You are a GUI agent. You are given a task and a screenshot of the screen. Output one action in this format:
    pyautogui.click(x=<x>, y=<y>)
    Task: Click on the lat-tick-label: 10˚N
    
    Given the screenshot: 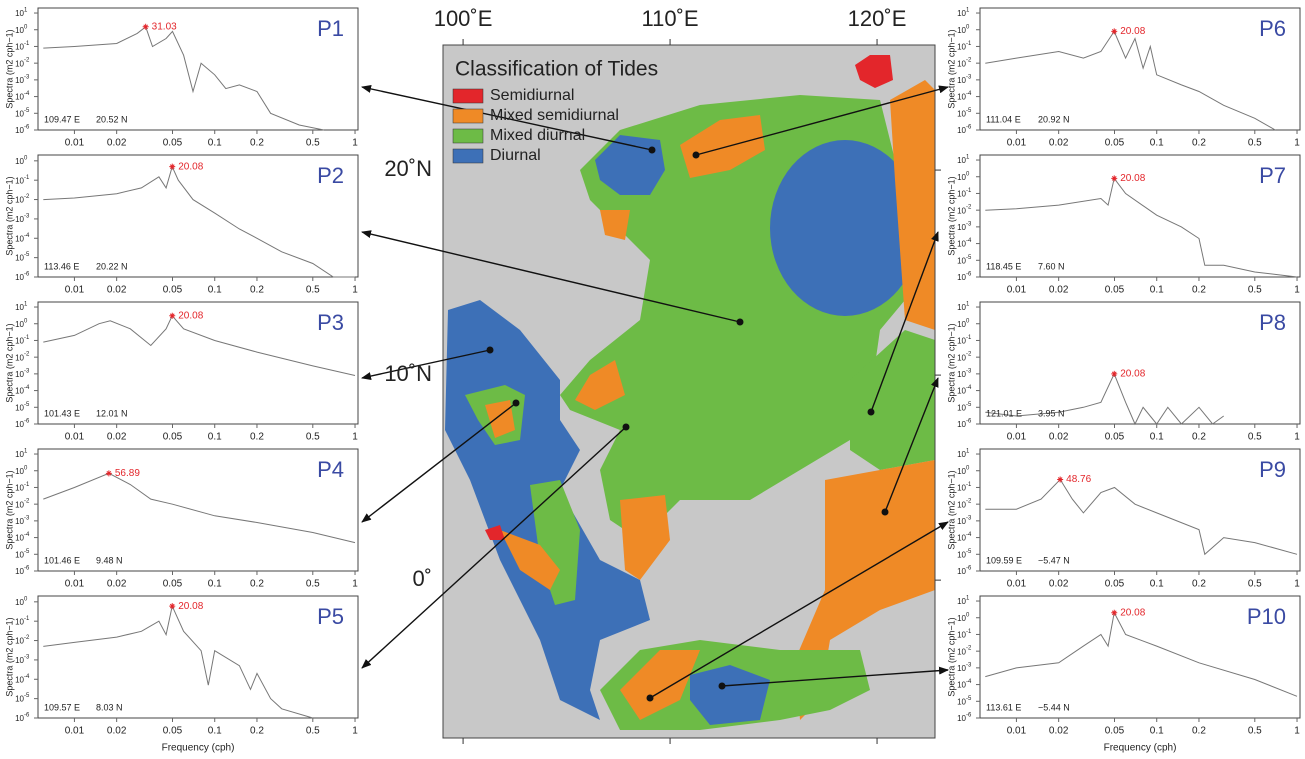 What is the action you would take?
    pyautogui.click(x=408, y=373)
    